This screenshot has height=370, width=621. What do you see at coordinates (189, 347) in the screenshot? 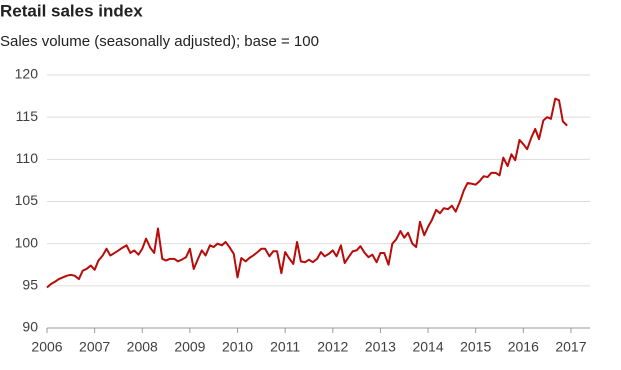
I see `x-tick-label: 2009` at bounding box center [189, 347].